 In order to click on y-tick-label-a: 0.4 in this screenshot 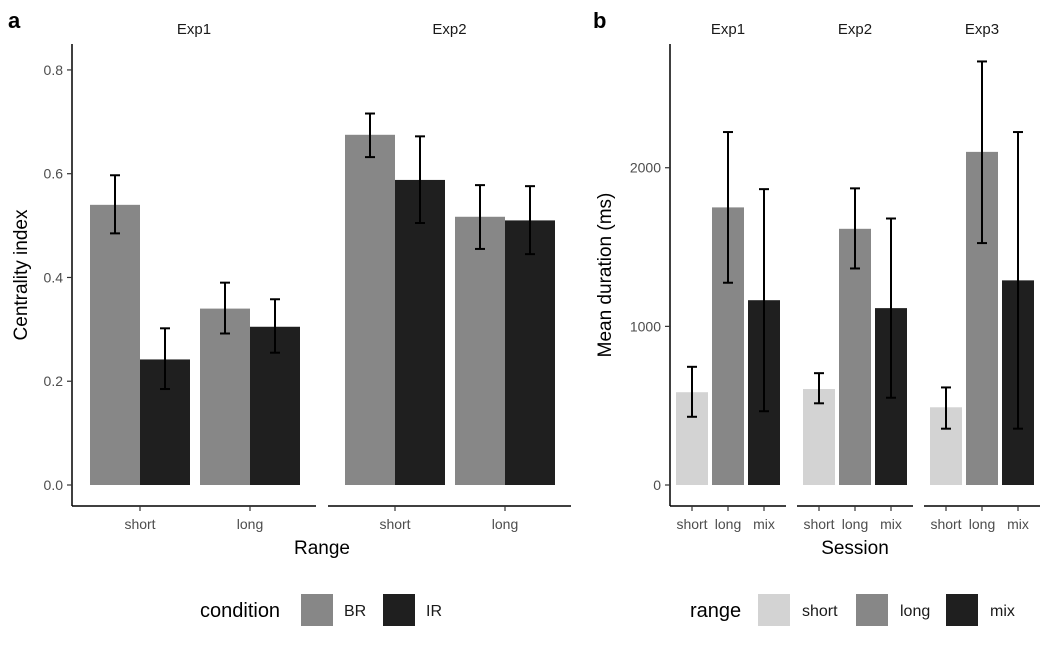, I will do `click(54, 277)`.